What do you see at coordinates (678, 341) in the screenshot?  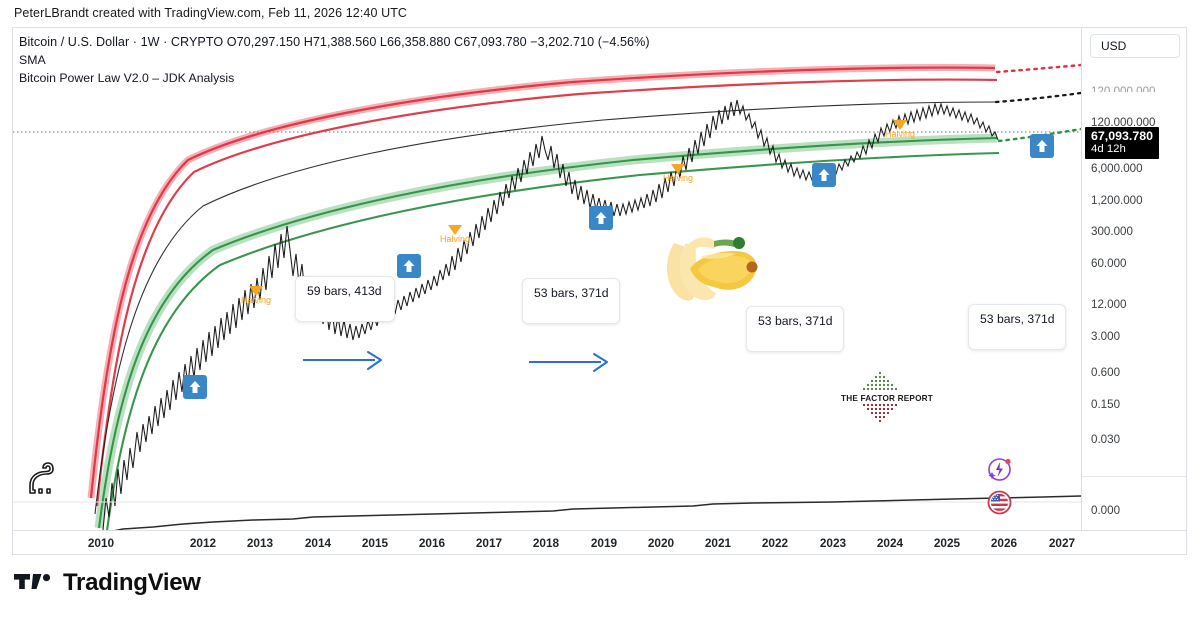 I see `interval-arrow-group` at bounding box center [678, 341].